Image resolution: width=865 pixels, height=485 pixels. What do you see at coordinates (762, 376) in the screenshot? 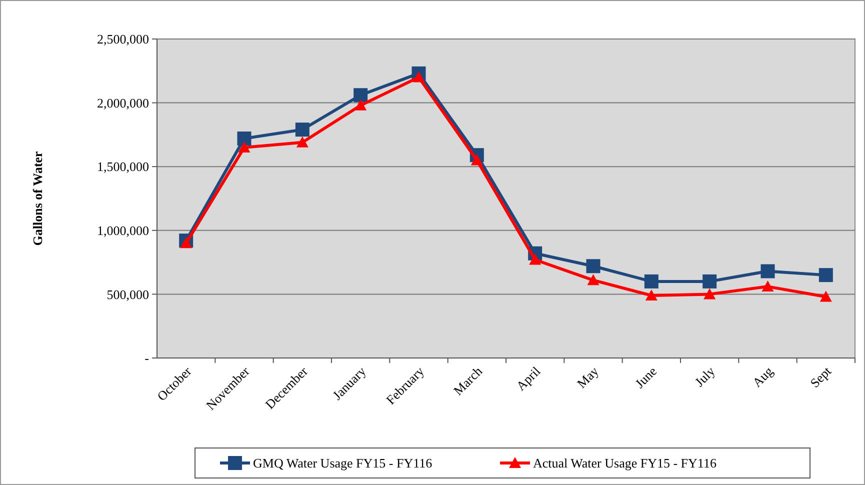
I see `x-tick-label: Aug` at bounding box center [762, 376].